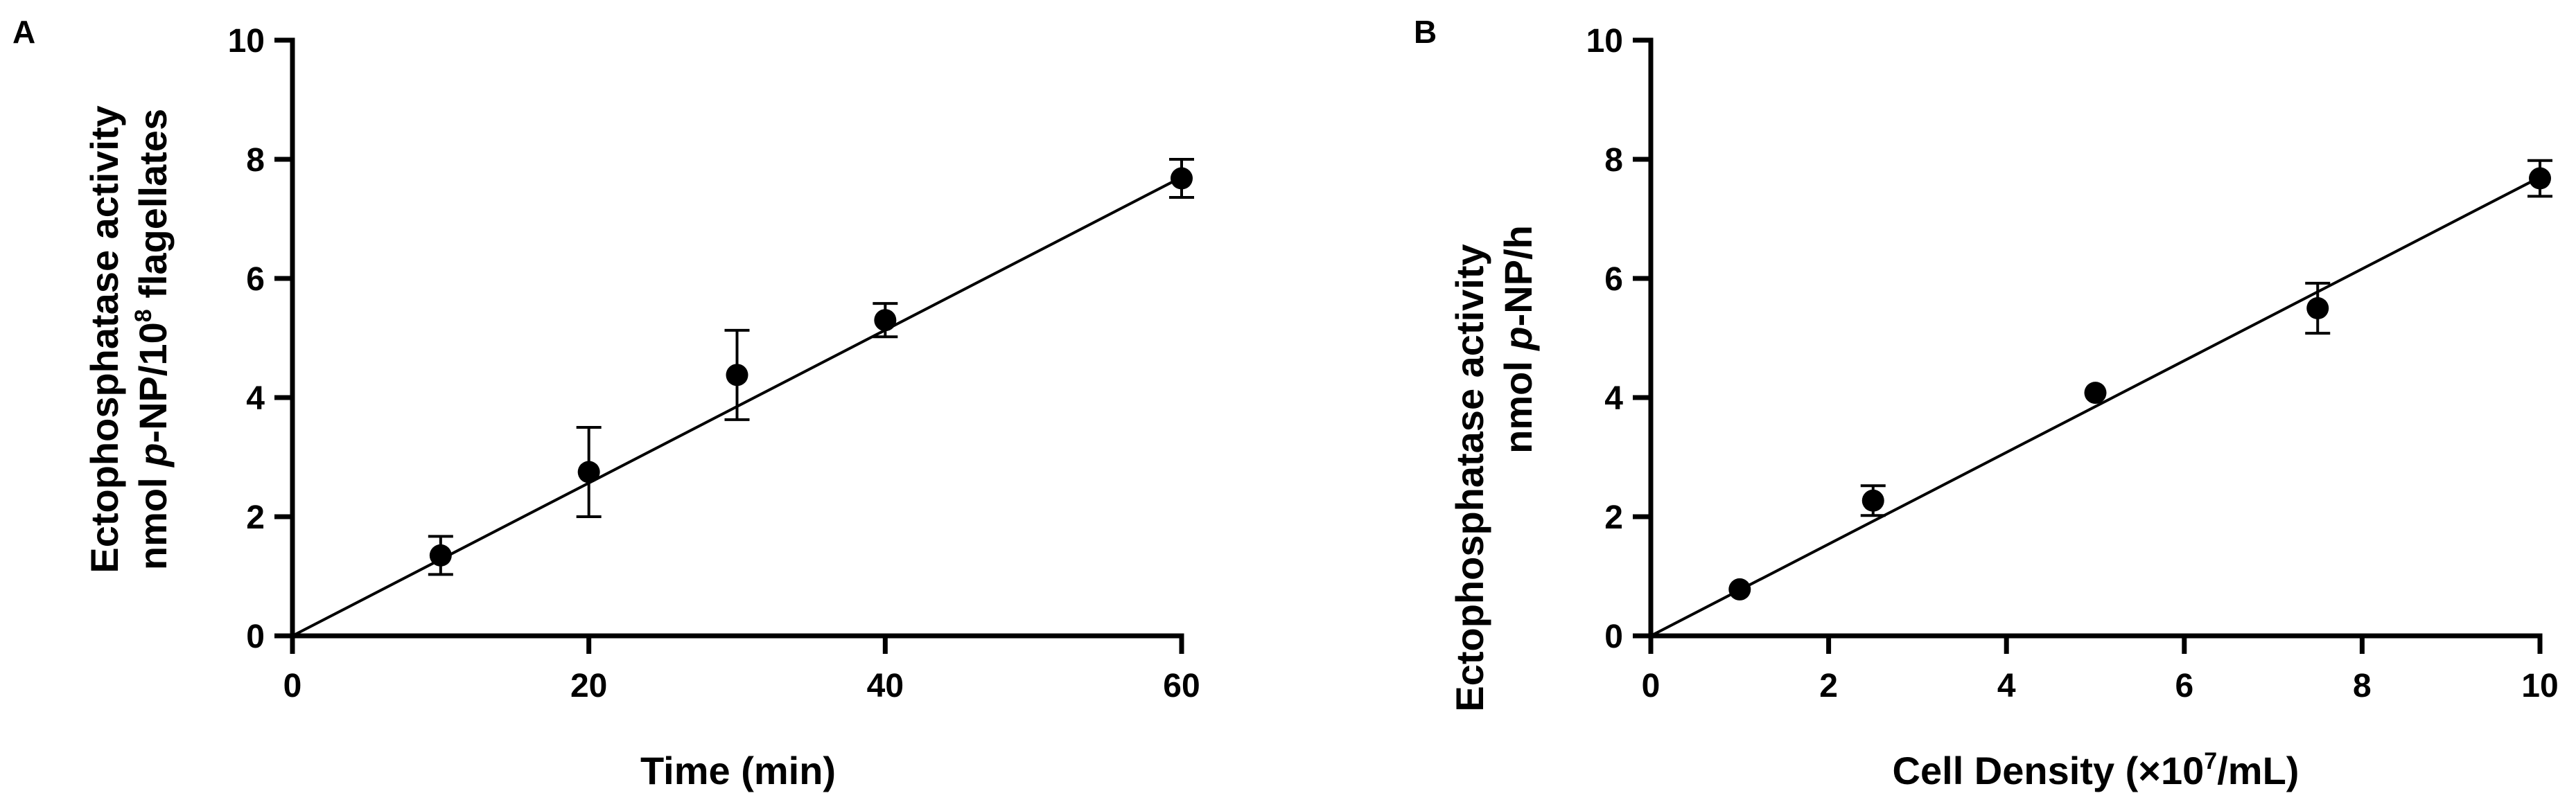 The image size is (2576, 809). I want to click on panel-b-ytick-label: 10, so click(1604, 41).